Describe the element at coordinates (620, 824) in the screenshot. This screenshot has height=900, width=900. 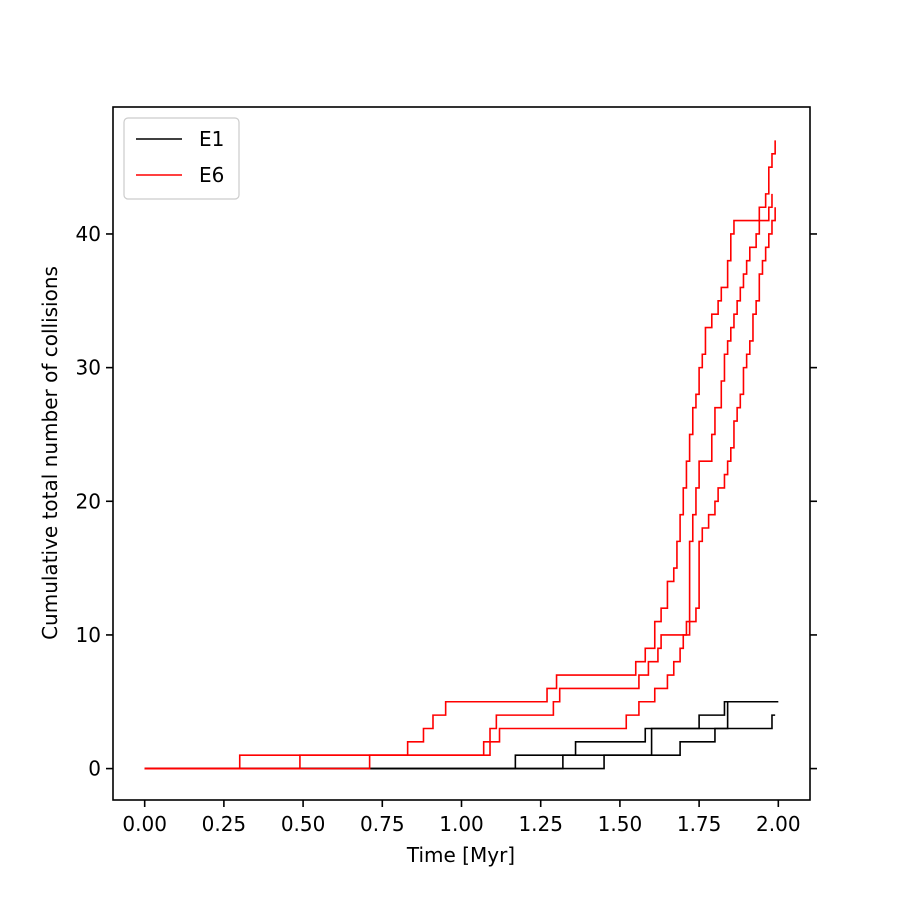
I see `x-tick-label: 1.50` at that location.